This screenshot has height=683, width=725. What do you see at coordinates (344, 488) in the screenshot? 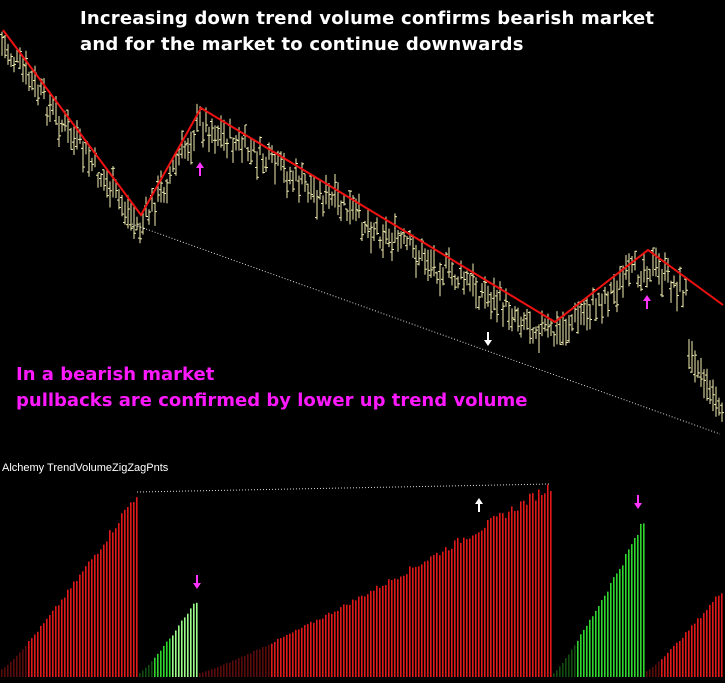
I see `volume-peak-connector` at bounding box center [344, 488].